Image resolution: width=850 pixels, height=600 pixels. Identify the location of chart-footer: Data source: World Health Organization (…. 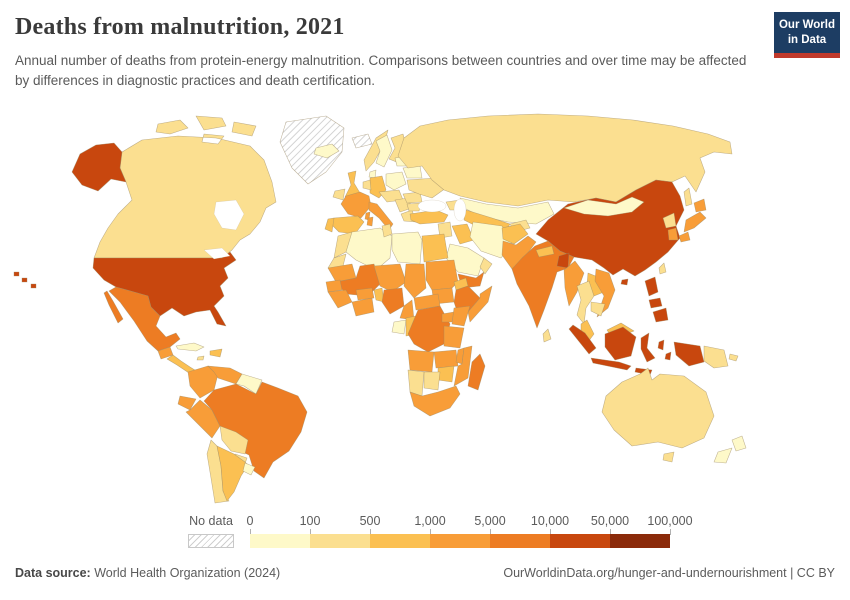
(425, 573).